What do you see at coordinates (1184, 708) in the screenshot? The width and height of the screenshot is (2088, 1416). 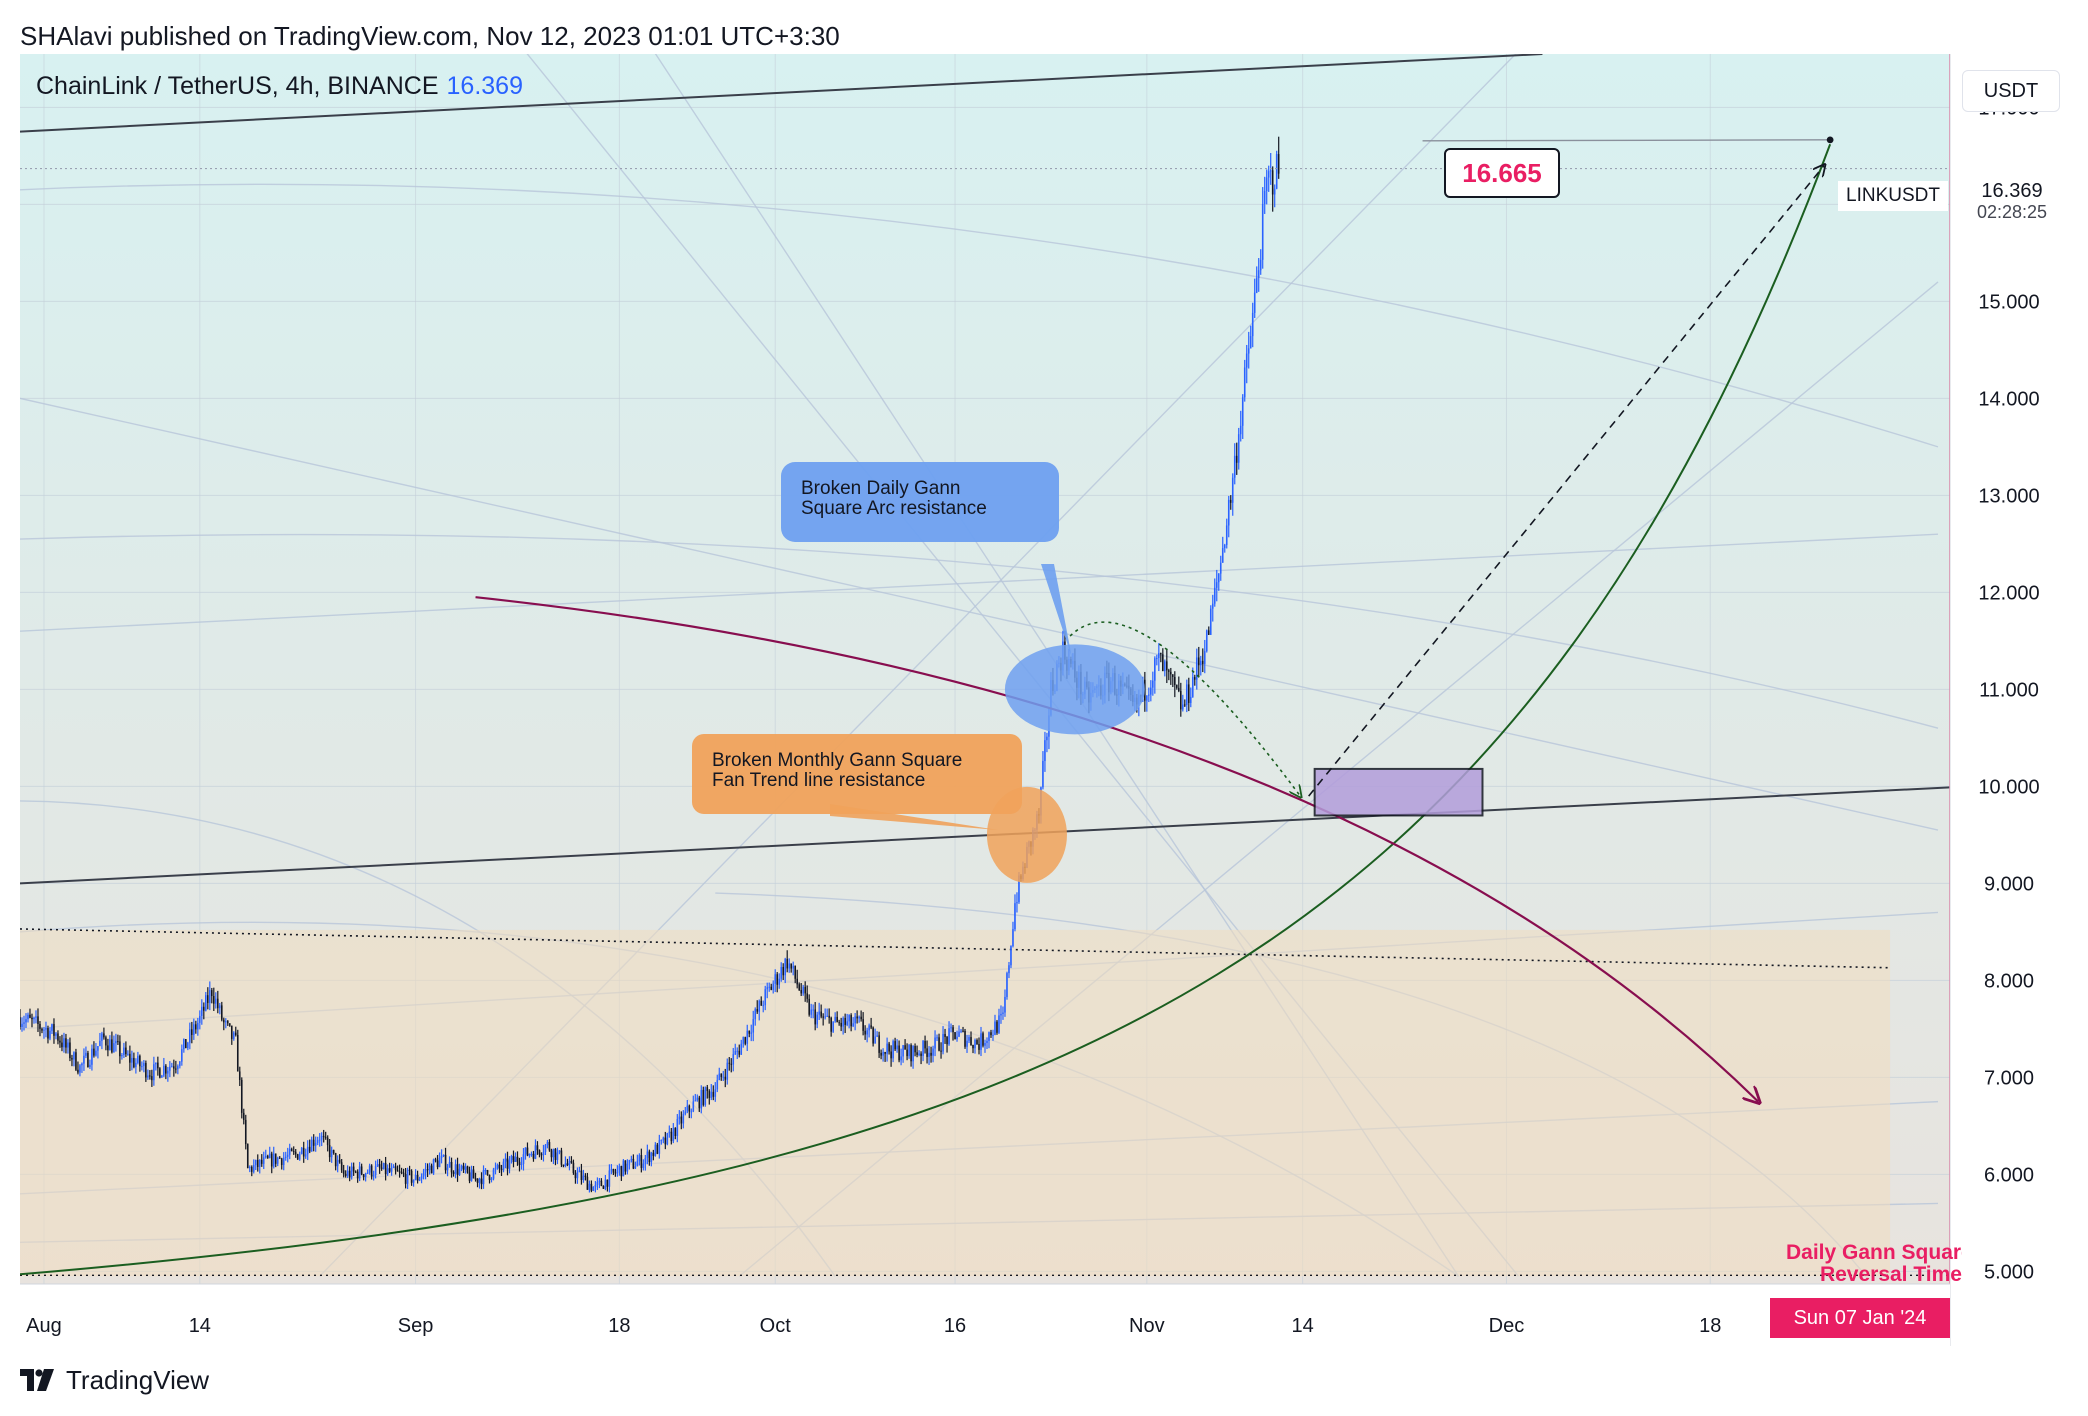 I see `consolidation-arc` at bounding box center [1184, 708].